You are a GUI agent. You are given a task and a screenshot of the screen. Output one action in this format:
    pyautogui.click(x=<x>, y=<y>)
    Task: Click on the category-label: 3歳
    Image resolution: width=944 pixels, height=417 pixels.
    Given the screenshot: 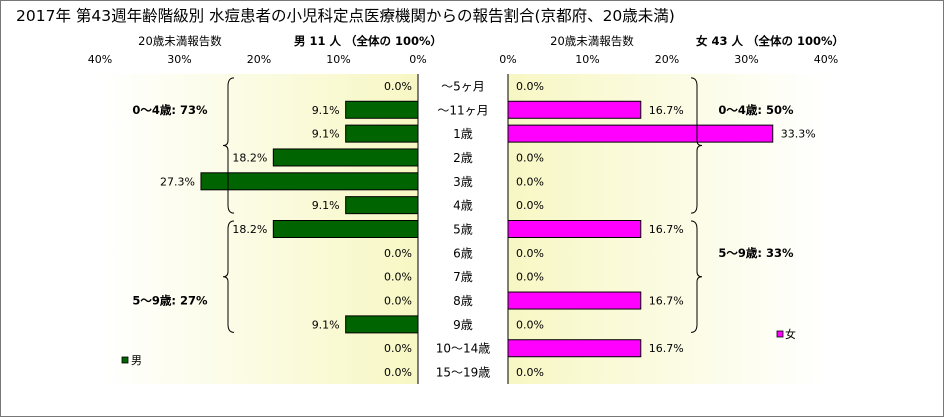 What is the action you would take?
    pyautogui.click(x=463, y=182)
    